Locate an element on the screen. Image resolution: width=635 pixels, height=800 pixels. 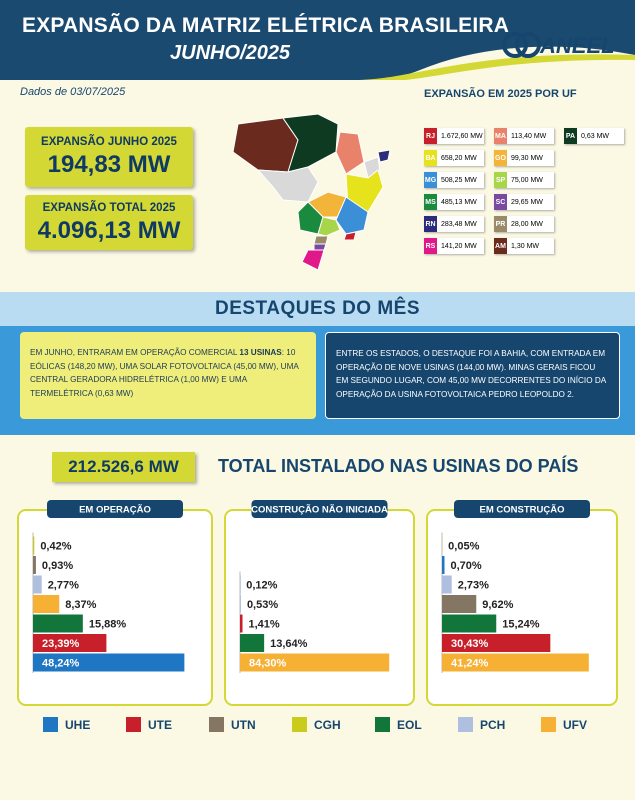
legend-label: UHE is located at coordinates (77, 725).